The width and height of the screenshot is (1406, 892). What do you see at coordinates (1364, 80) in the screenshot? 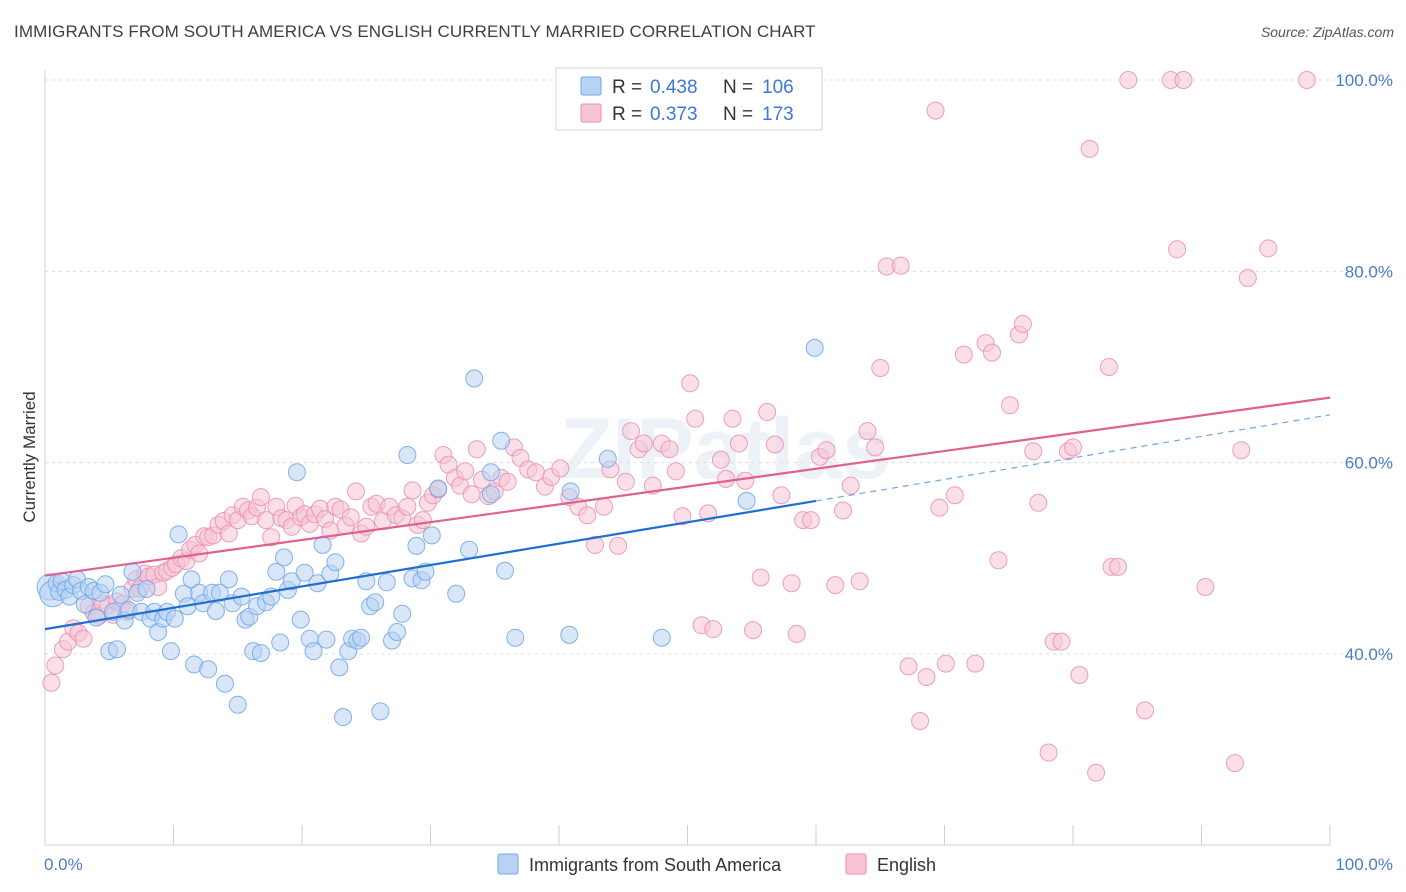
I see `y-tick-label: 100.0%` at bounding box center [1364, 80].